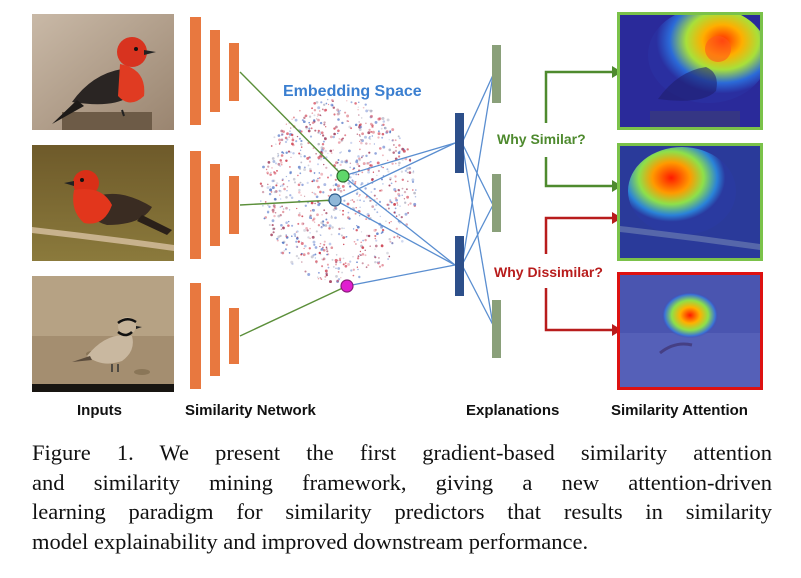 The height and width of the screenshot is (578, 801). Describe the element at coordinates (690, 331) in the screenshot. I see `attention-map-dissimilar` at that location.